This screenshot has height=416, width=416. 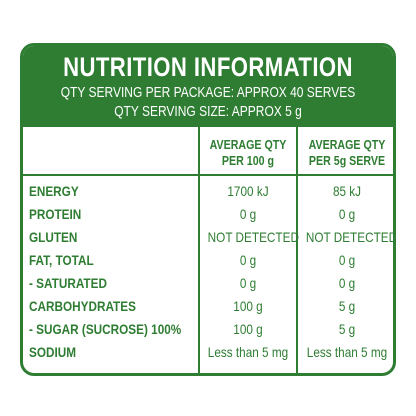 What do you see at coordinates (208, 191) in the screenshot?
I see `table-row: ENERGY 1700 kJ 85 kJ` at bounding box center [208, 191].